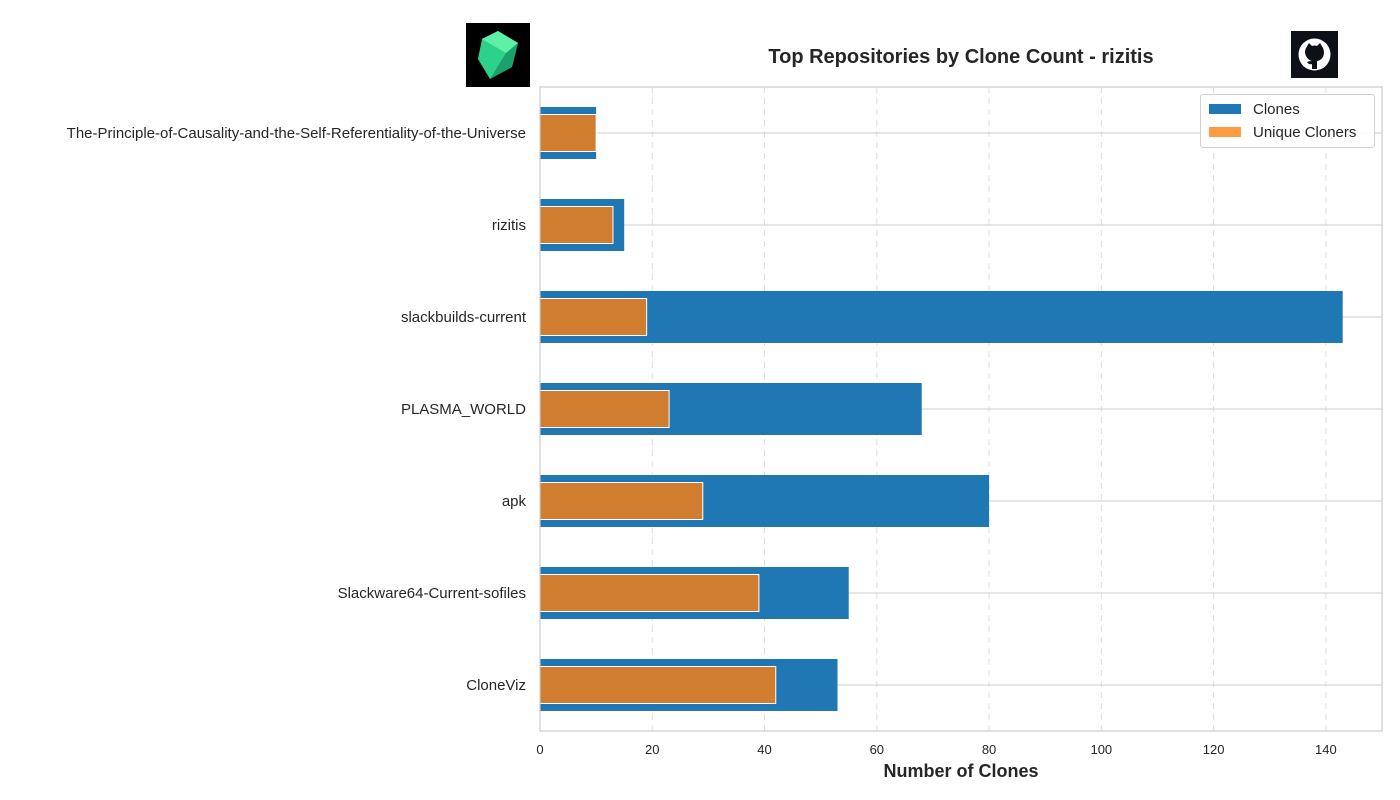 This screenshot has height=800, width=1400. What do you see at coordinates (432, 593) in the screenshot?
I see `y-tick-label-5: Slackware64-Current-sofiles` at bounding box center [432, 593].